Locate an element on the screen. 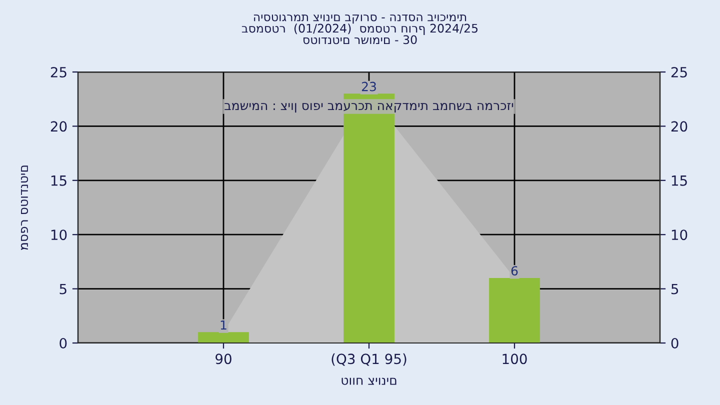 The height and width of the screenshot is (405, 720). x-tick-label: (Q3 Q1 95) is located at coordinates (369, 359).